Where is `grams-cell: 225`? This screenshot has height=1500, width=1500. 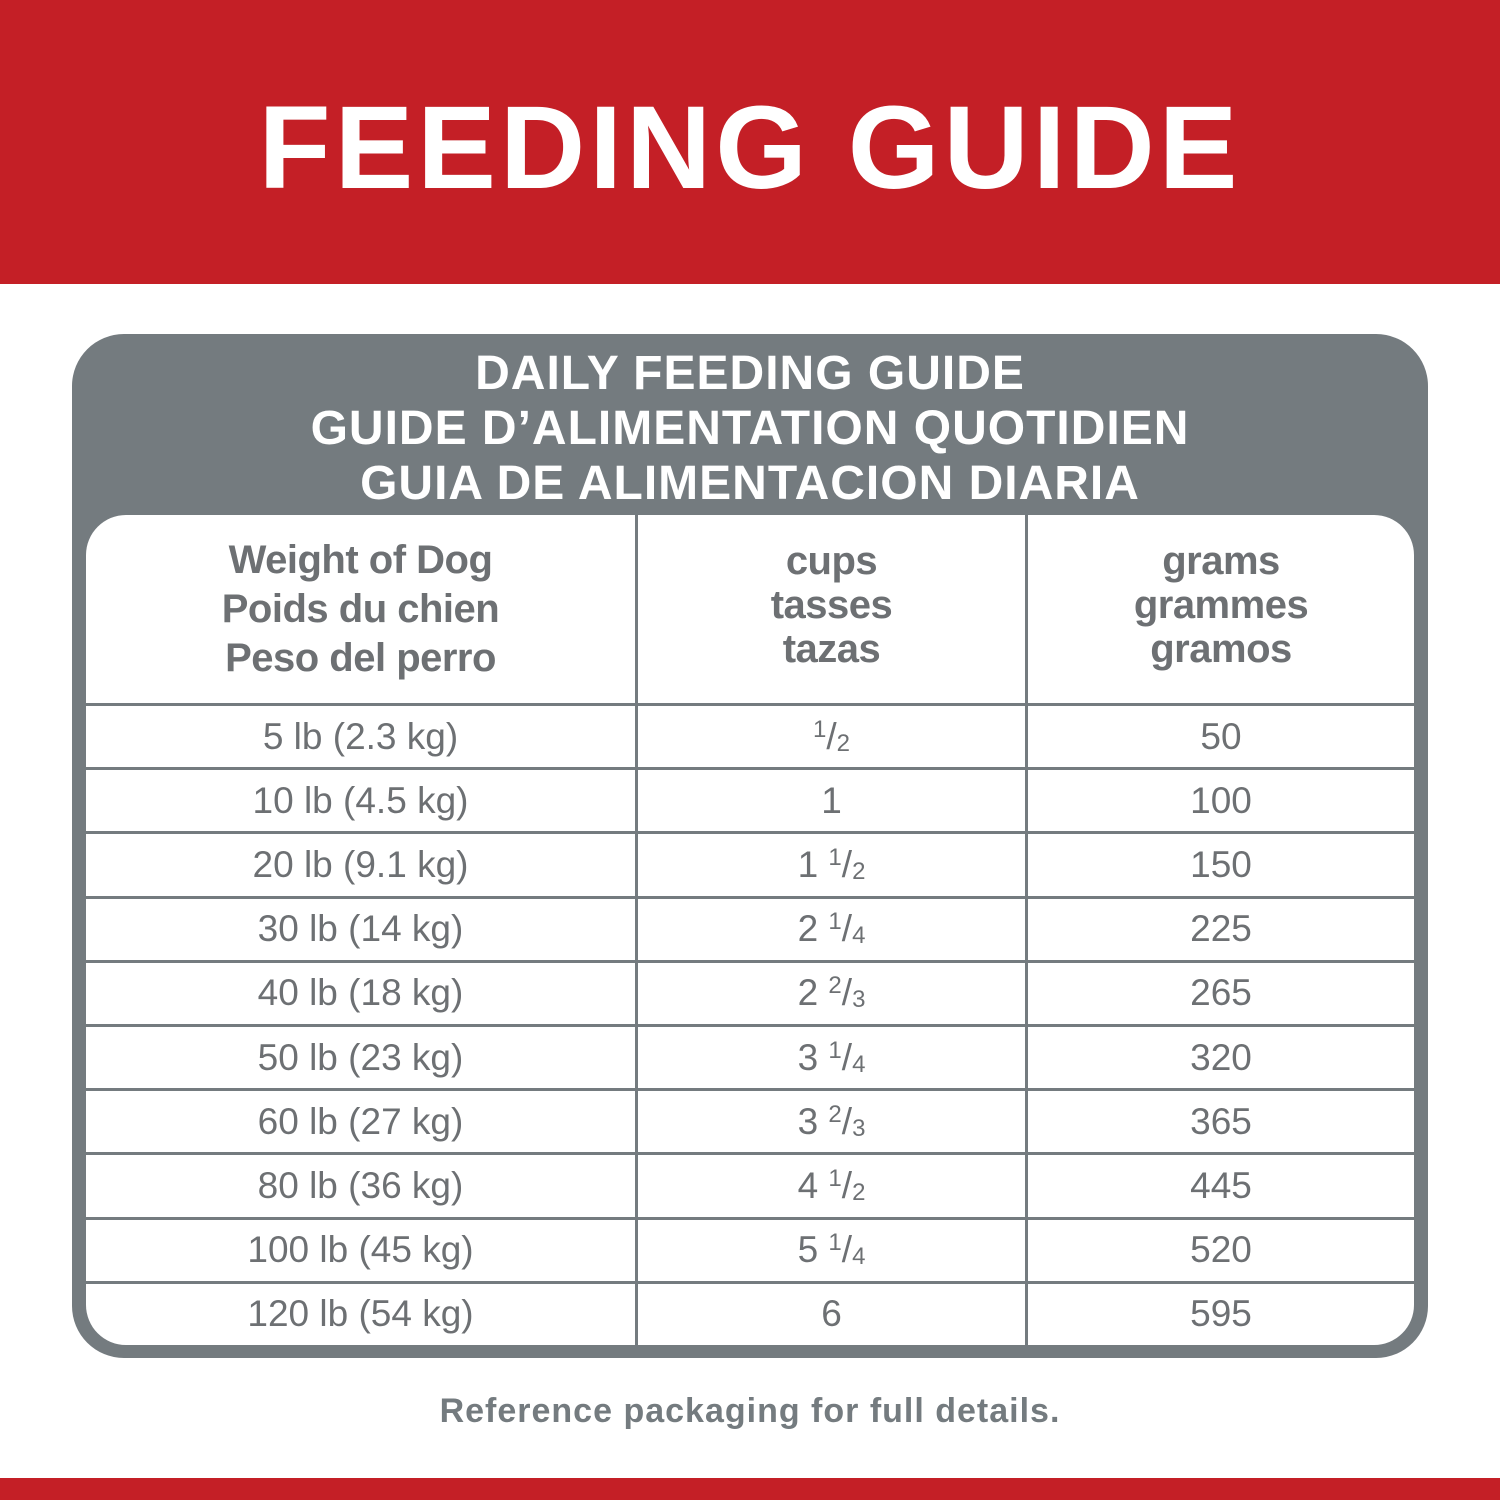
grams-cell: 225 is located at coordinates (1221, 927).